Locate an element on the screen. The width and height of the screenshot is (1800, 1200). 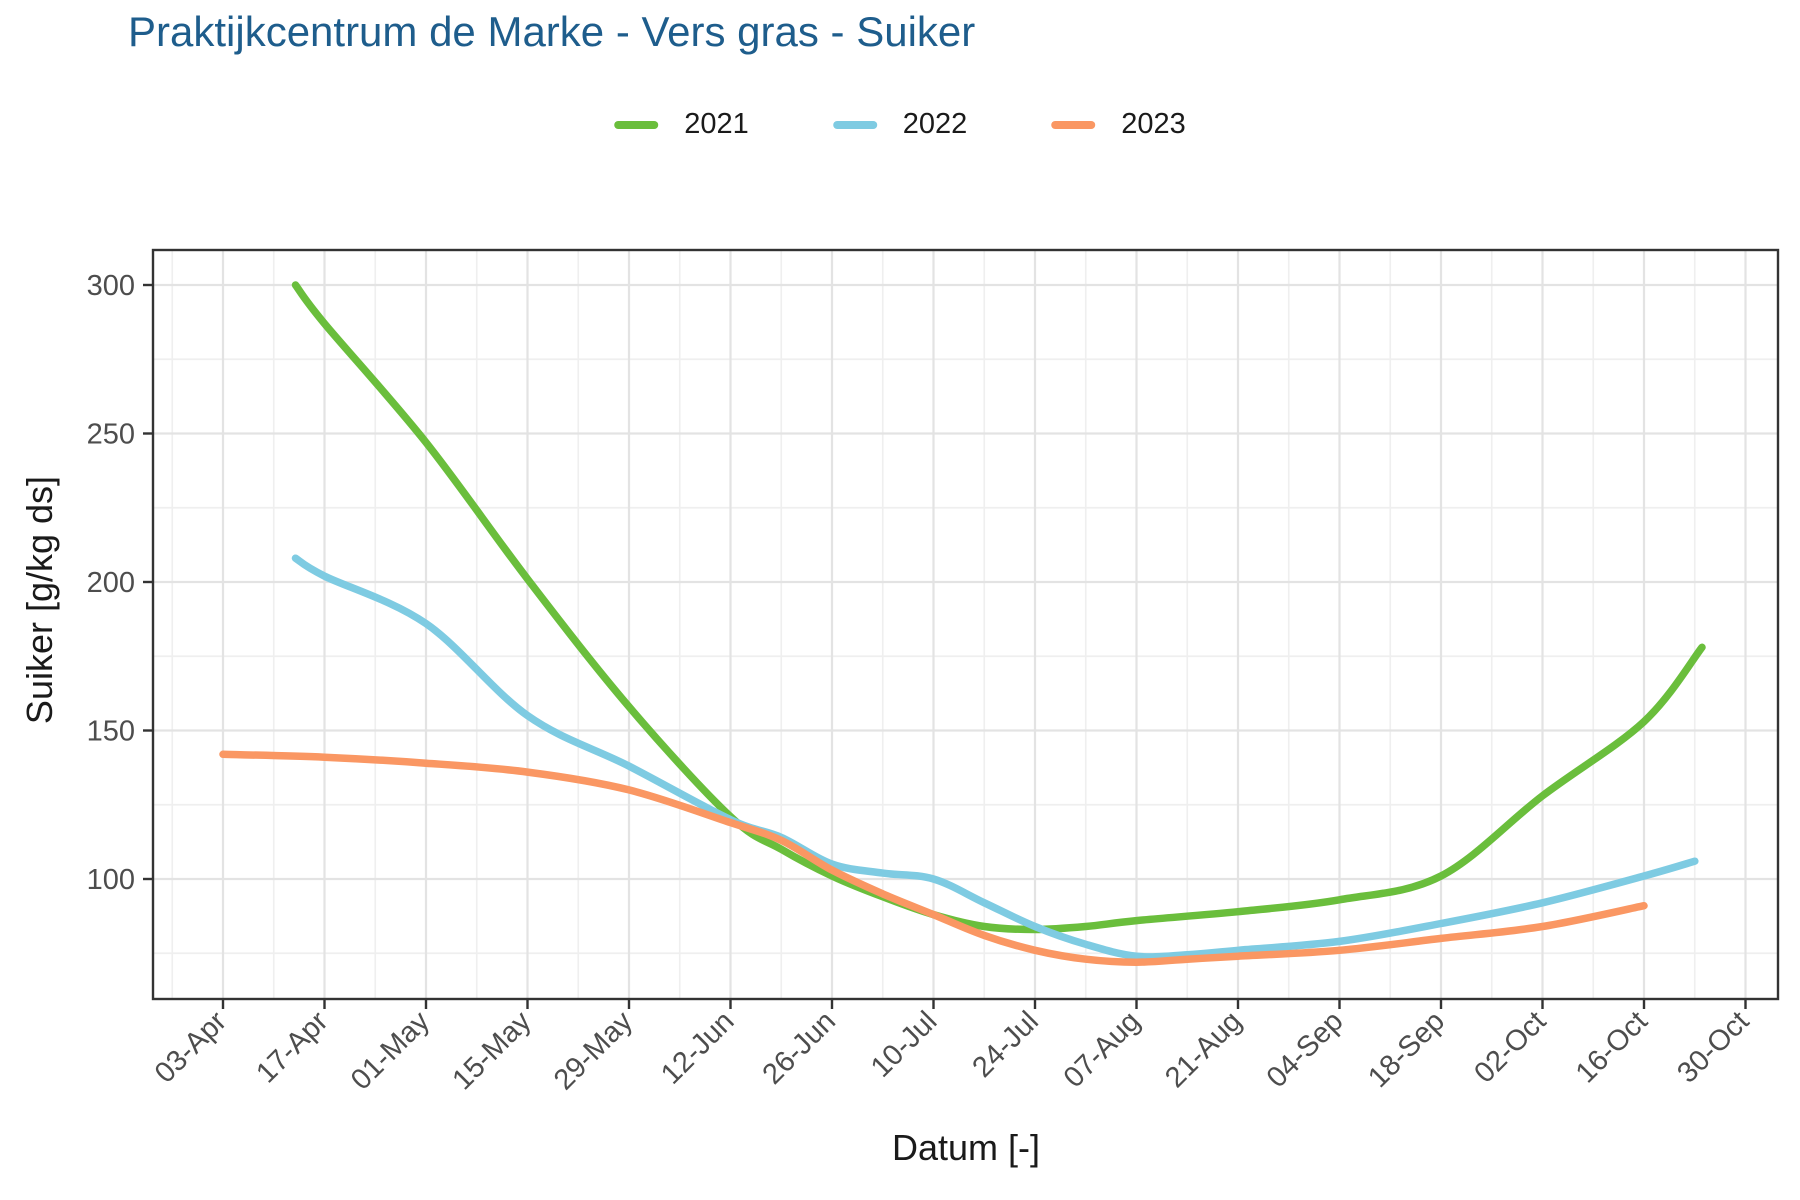
x-tick-label: 24-Jul is located at coordinates (1005, 1044).